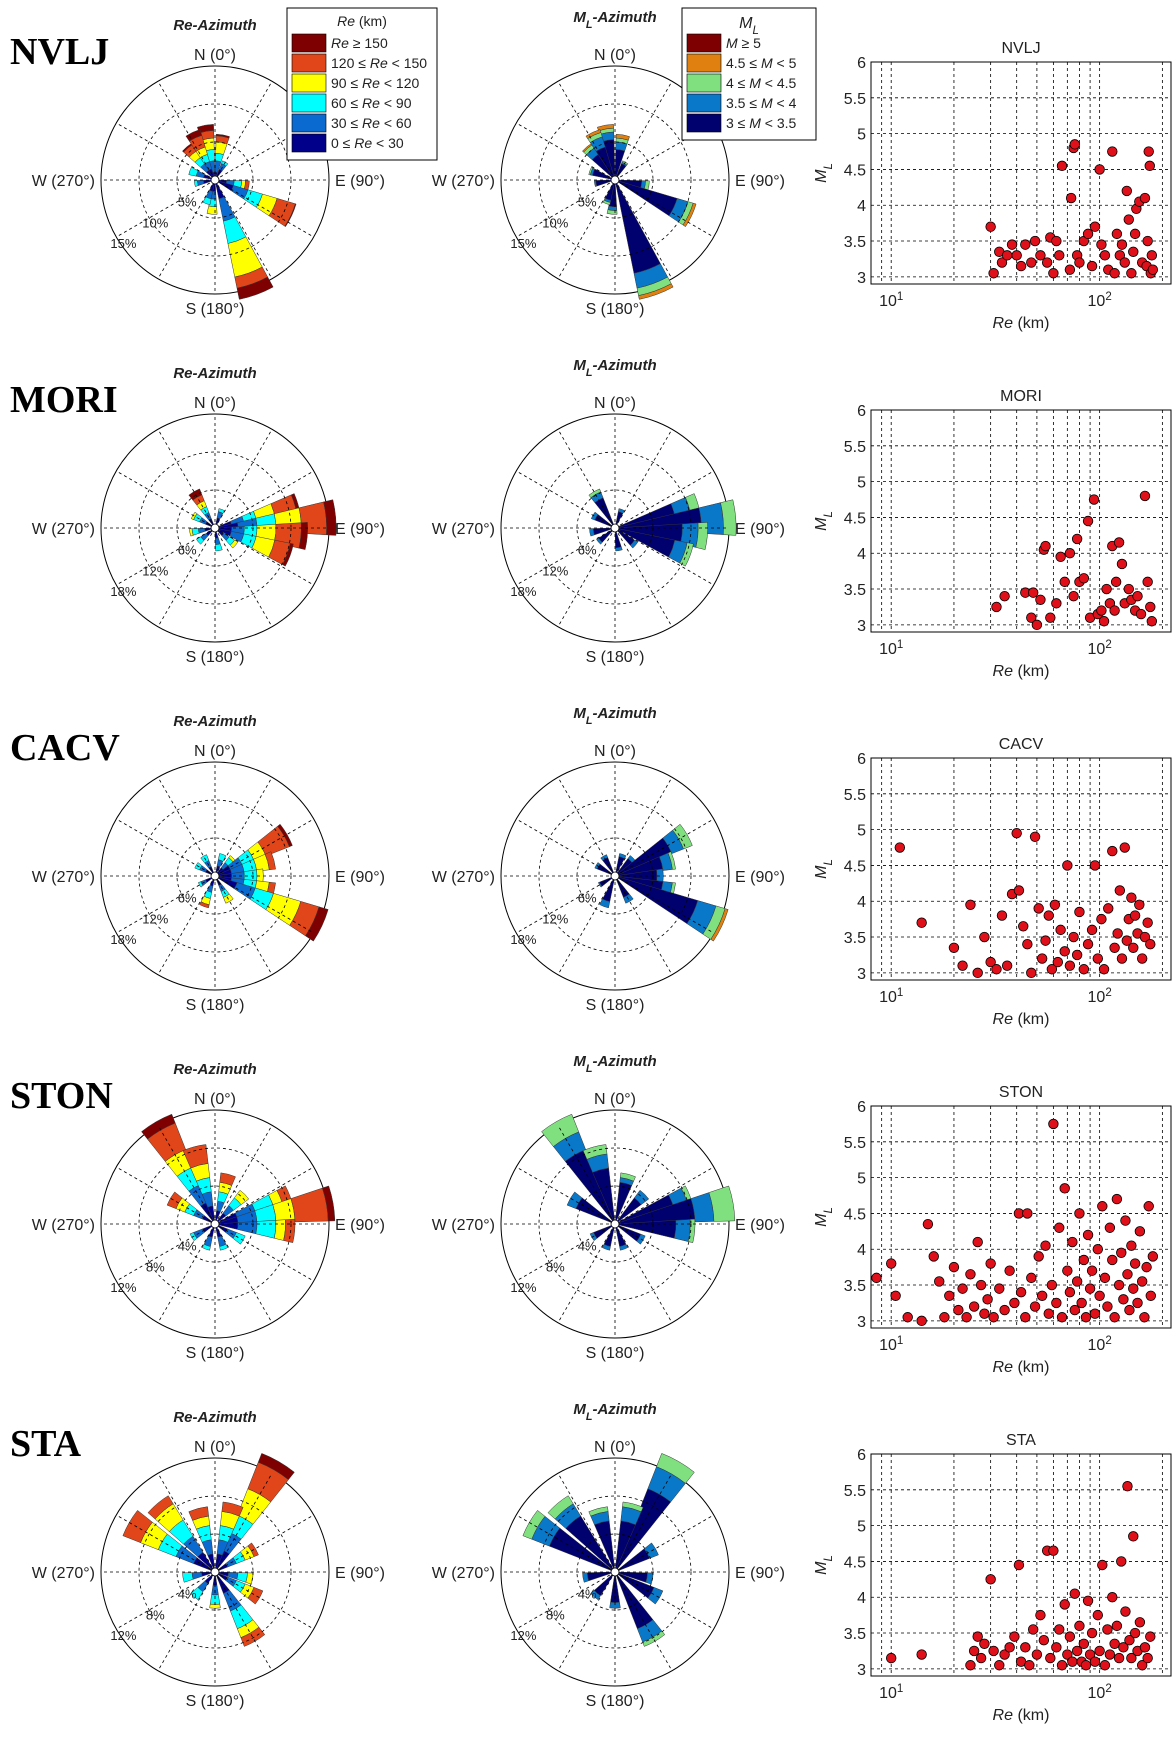 Image resolution: width=1176 pixels, height=1745 pixels. Describe the element at coordinates (1021, 1092) in the screenshot. I see `scatter-title: STON` at that location.